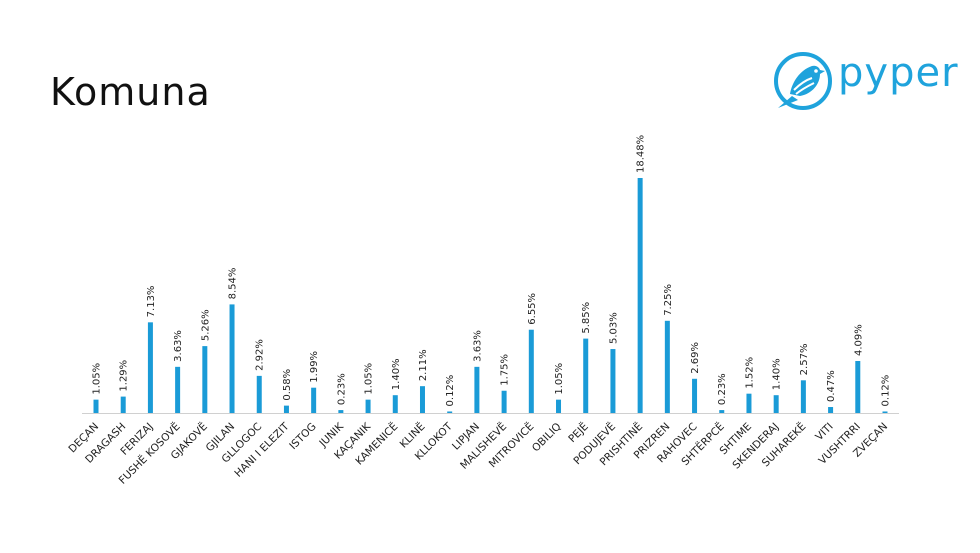 The width and height of the screenshot is (980, 553). Describe the element at coordinates (641, 154) in the screenshot. I see `data-label: 18.48%` at that location.